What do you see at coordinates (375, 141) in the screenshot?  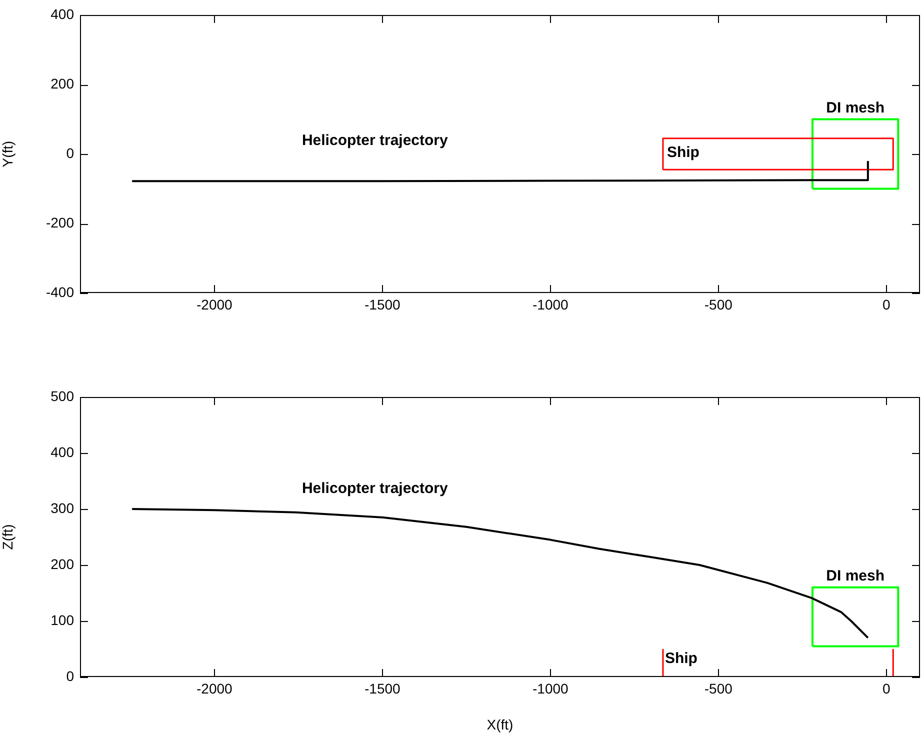 I see `text: Helicopter trajectory` at bounding box center [375, 141].